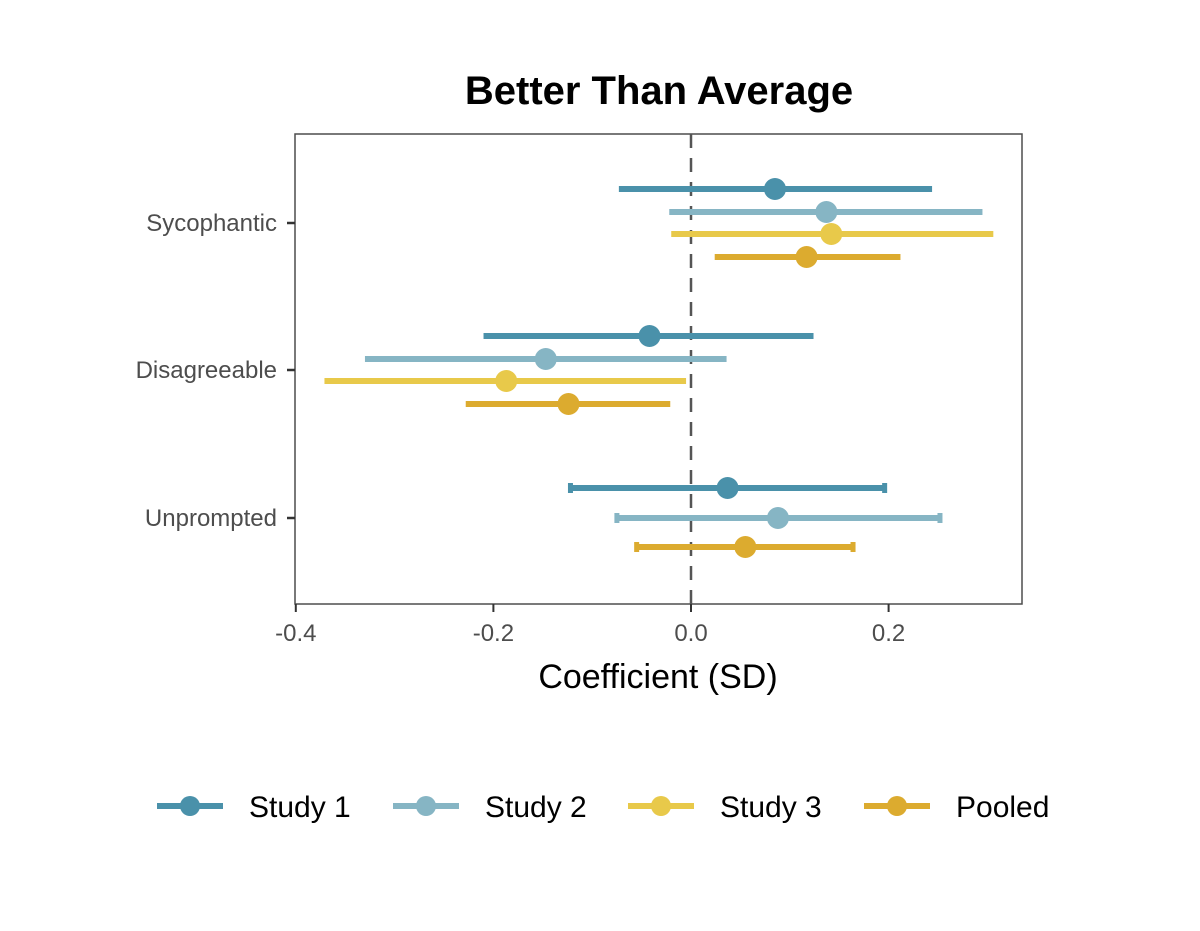  Describe the element at coordinates (211, 223) in the screenshot. I see `y-tick-label: Sycophantic` at that location.